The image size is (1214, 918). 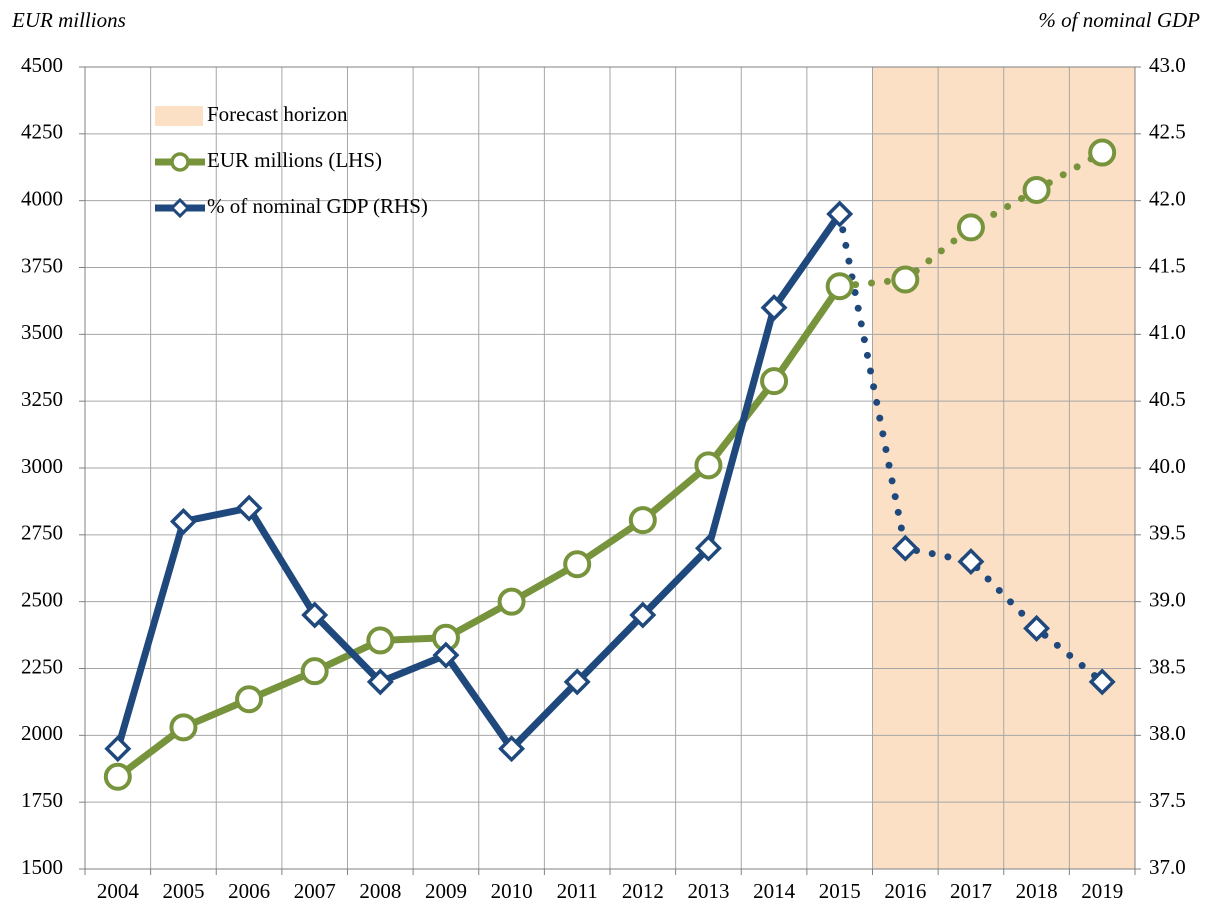 I want to click on legend-swatch-region, so click(x=179, y=116).